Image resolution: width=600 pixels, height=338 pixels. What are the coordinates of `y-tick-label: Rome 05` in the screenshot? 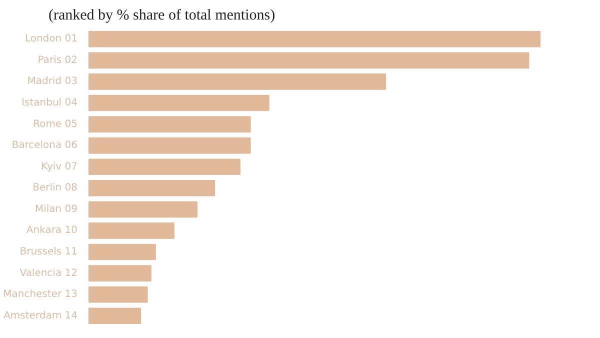 It's located at (55, 124).